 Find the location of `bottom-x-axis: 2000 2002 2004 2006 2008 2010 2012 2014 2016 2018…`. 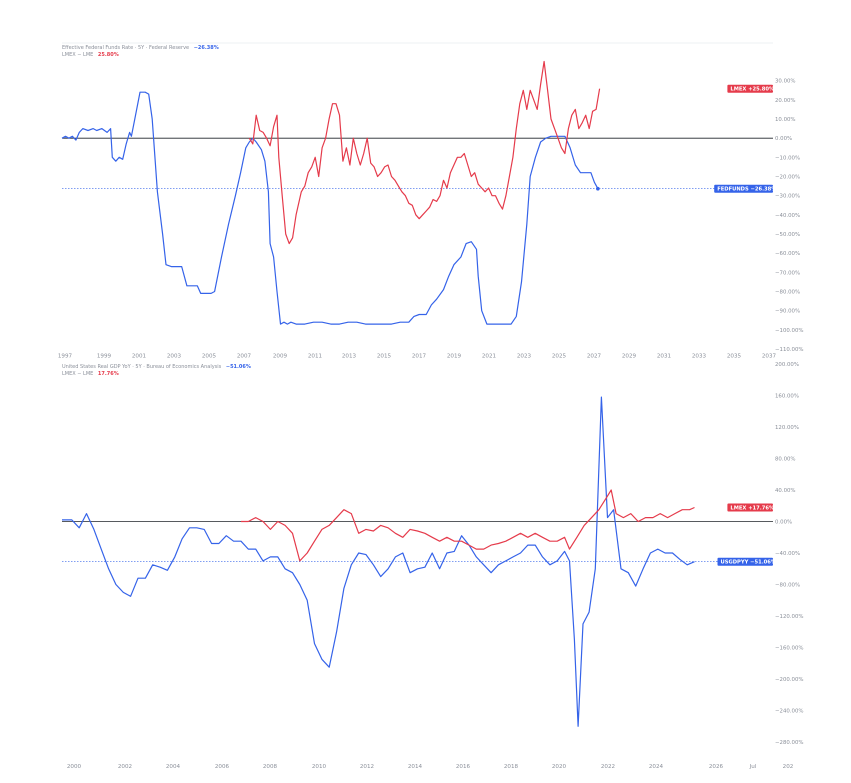

bottom-x-axis: 2000 2002 2004 2006 2008 2010 2012 2014 2016 2018… is located at coordinates (430, 767).